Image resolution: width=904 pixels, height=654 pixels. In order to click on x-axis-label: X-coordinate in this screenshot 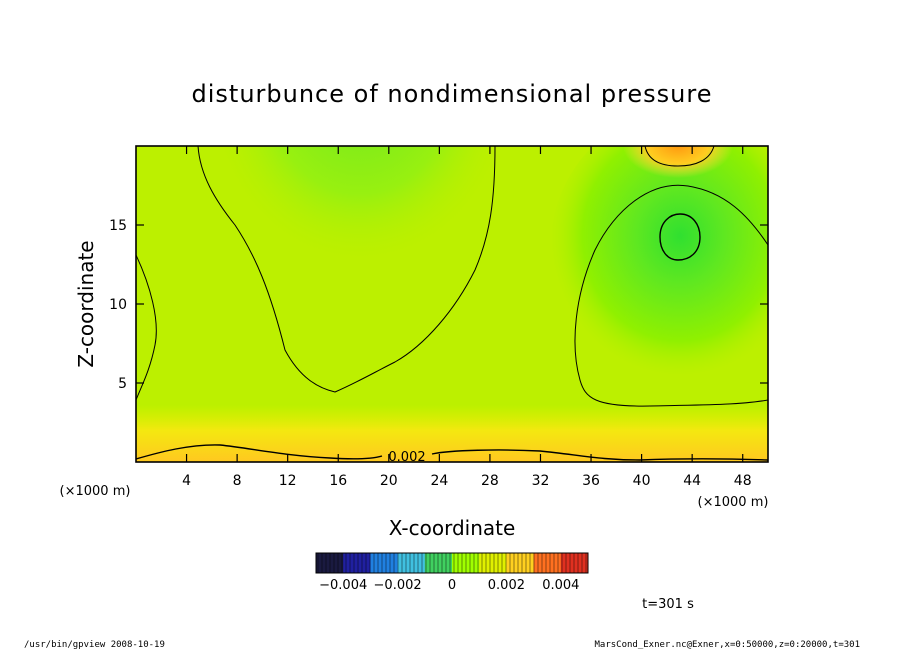, I will do `click(452, 528)`.